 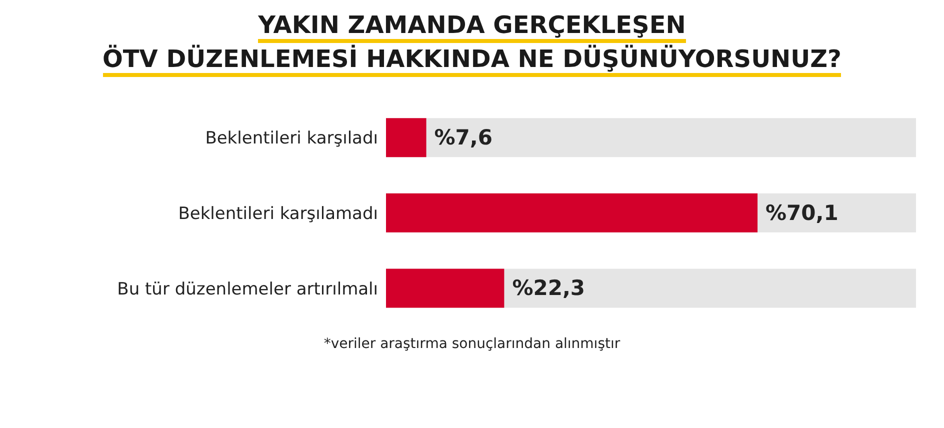 I want to click on data-label: %22,3, so click(x=549, y=288).